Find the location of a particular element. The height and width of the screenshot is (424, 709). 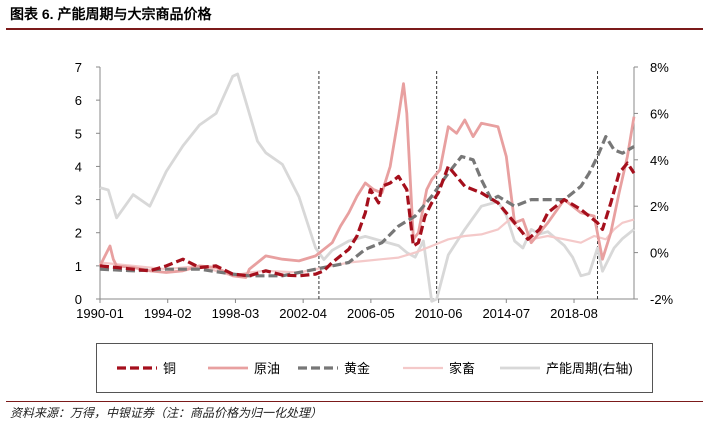

source-note: 资料来源：万得，中银证券（注：商品价格为归一化处理） is located at coordinates (166, 413).